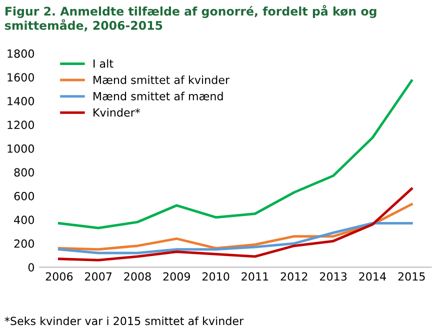  I want to click on legend-label: I alt, so click(104, 63).